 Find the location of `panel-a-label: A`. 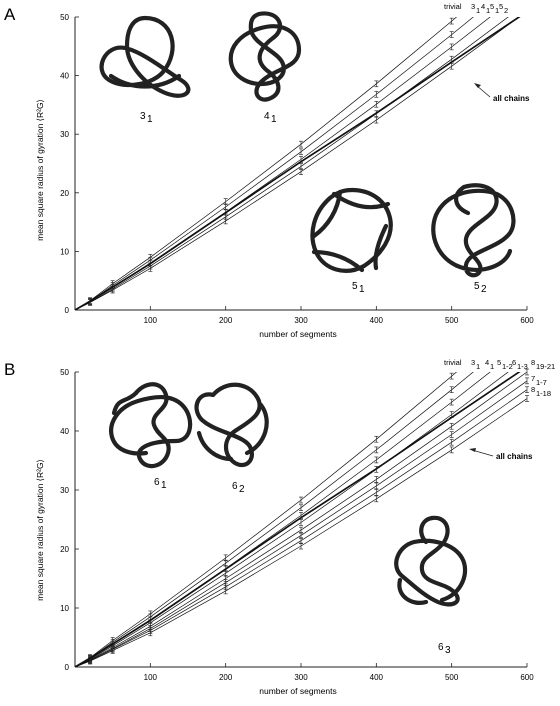

panel-a-label: A is located at coordinates (10, 14).